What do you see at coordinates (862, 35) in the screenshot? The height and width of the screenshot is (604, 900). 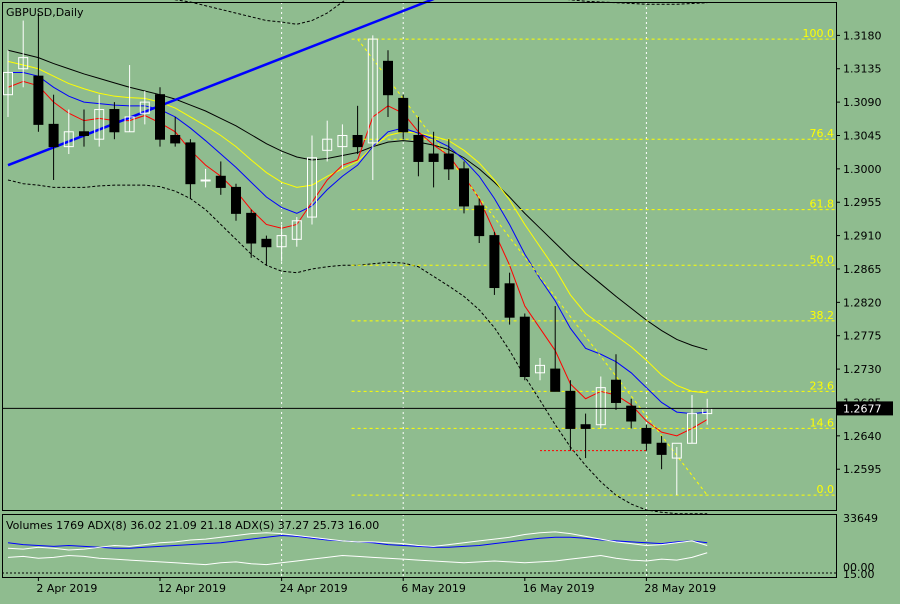 I see `y-tick-label: 1.3180` at bounding box center [862, 35].